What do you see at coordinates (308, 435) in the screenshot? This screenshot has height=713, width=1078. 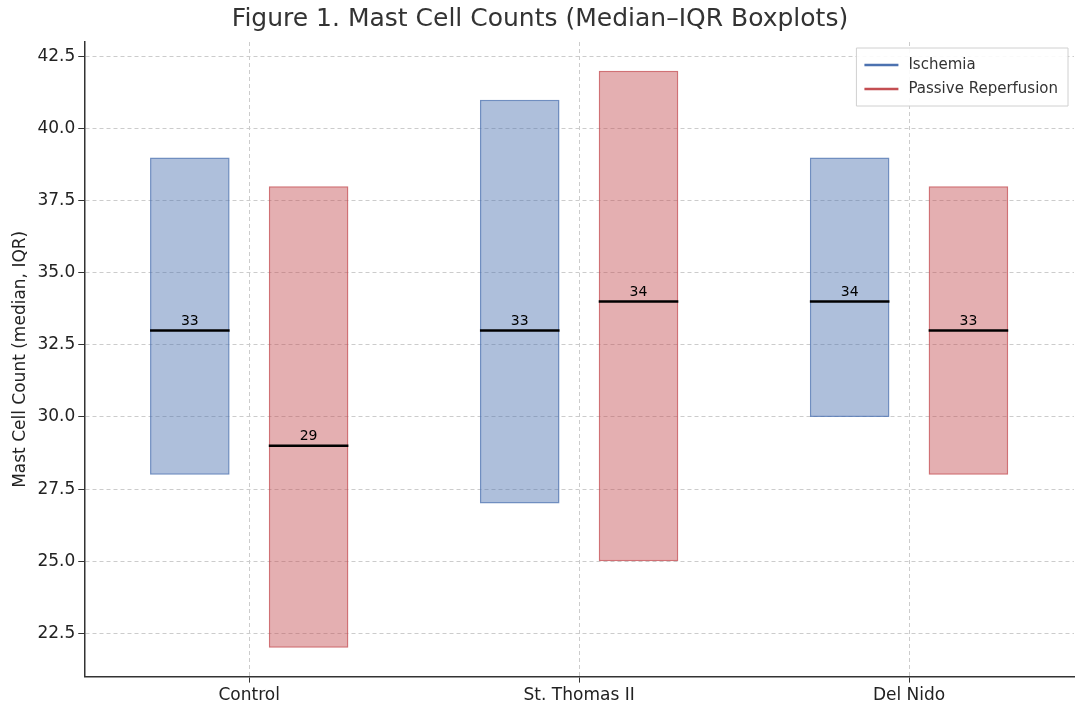 I see `text: 29` at bounding box center [308, 435].